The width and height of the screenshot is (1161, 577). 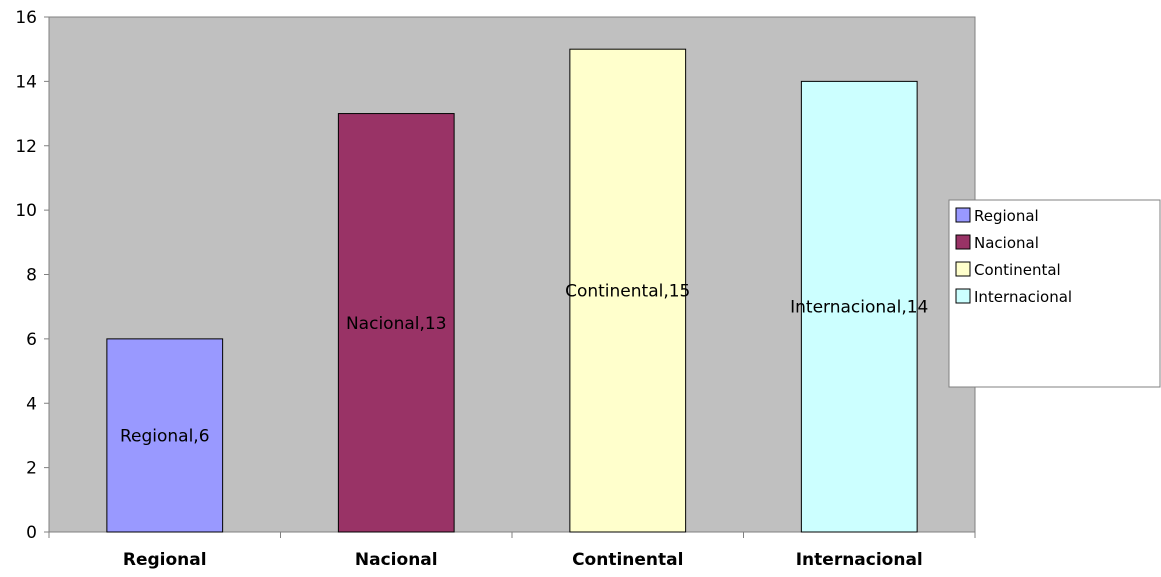 I want to click on data-label: Internacional,14, so click(x=859, y=308).